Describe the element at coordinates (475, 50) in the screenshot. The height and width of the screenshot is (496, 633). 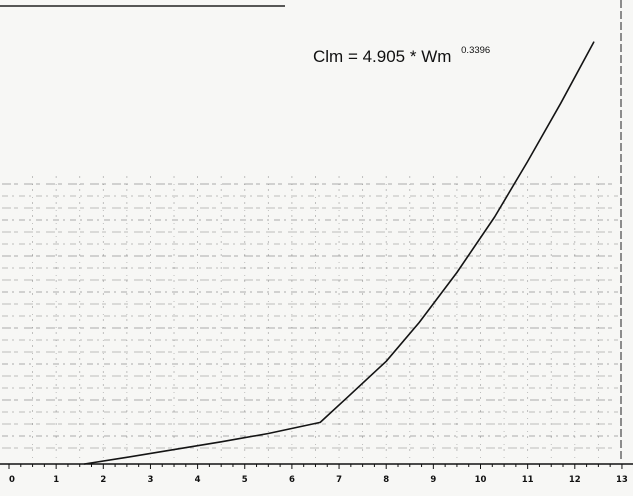
I see `equation-exponent: 0.3396` at that location.